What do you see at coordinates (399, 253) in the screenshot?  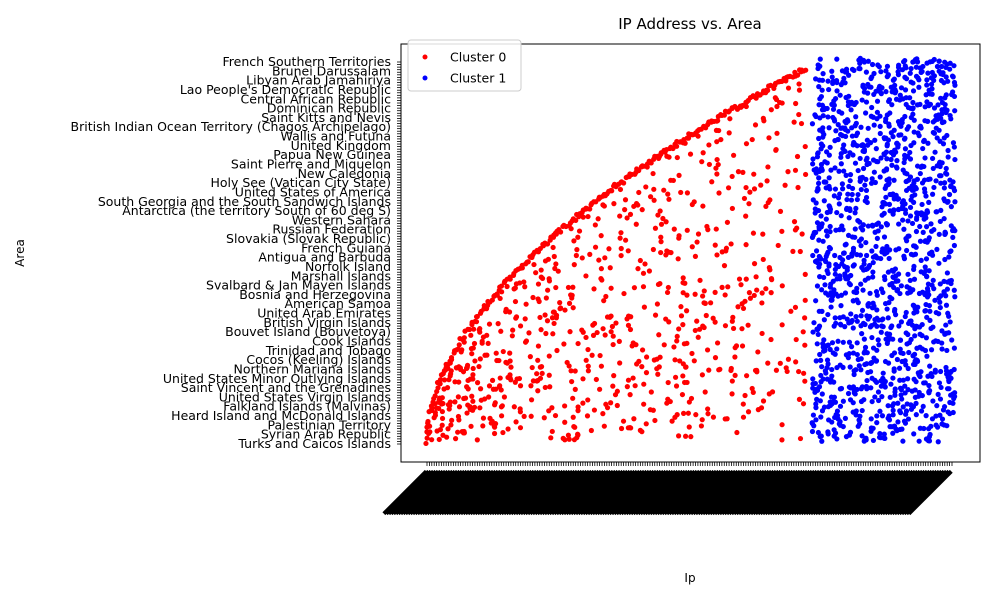 I see `y-tick-marks` at bounding box center [399, 253].